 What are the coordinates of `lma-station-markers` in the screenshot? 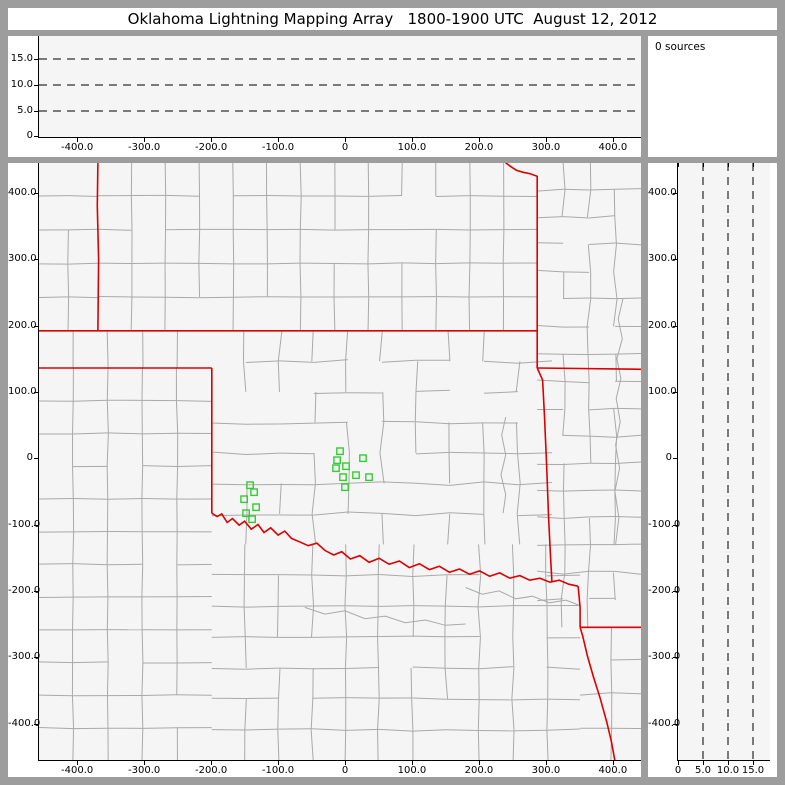 It's located at (306, 485).